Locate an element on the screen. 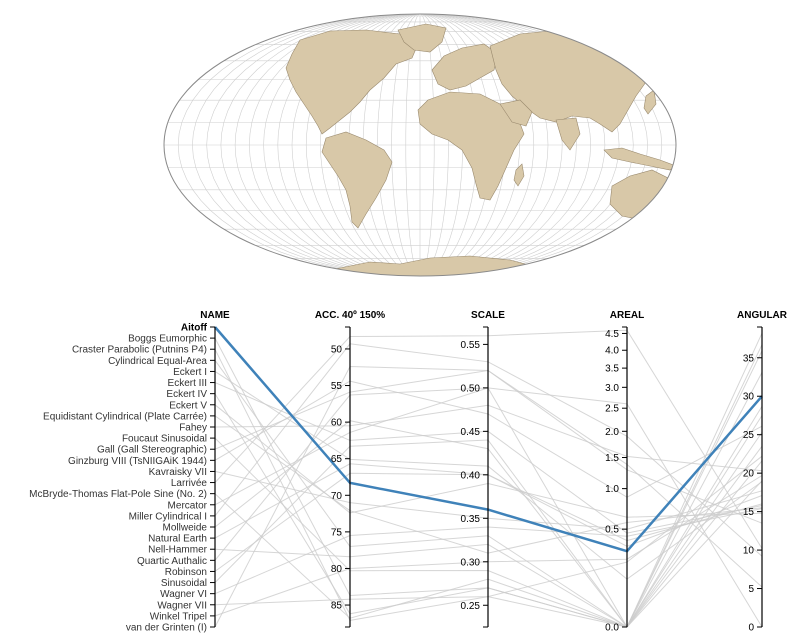 The width and height of the screenshot is (801, 642). axis-tick-label: 35 is located at coordinates (749, 358).